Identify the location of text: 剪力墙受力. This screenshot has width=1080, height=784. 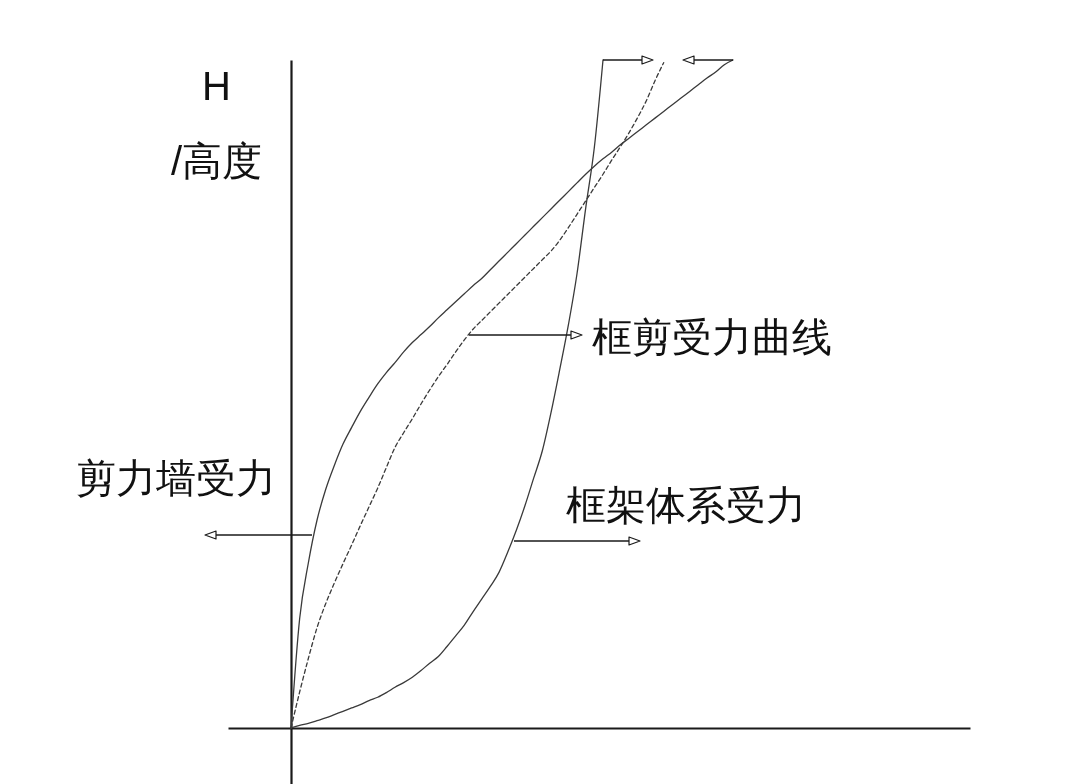
(176, 478).